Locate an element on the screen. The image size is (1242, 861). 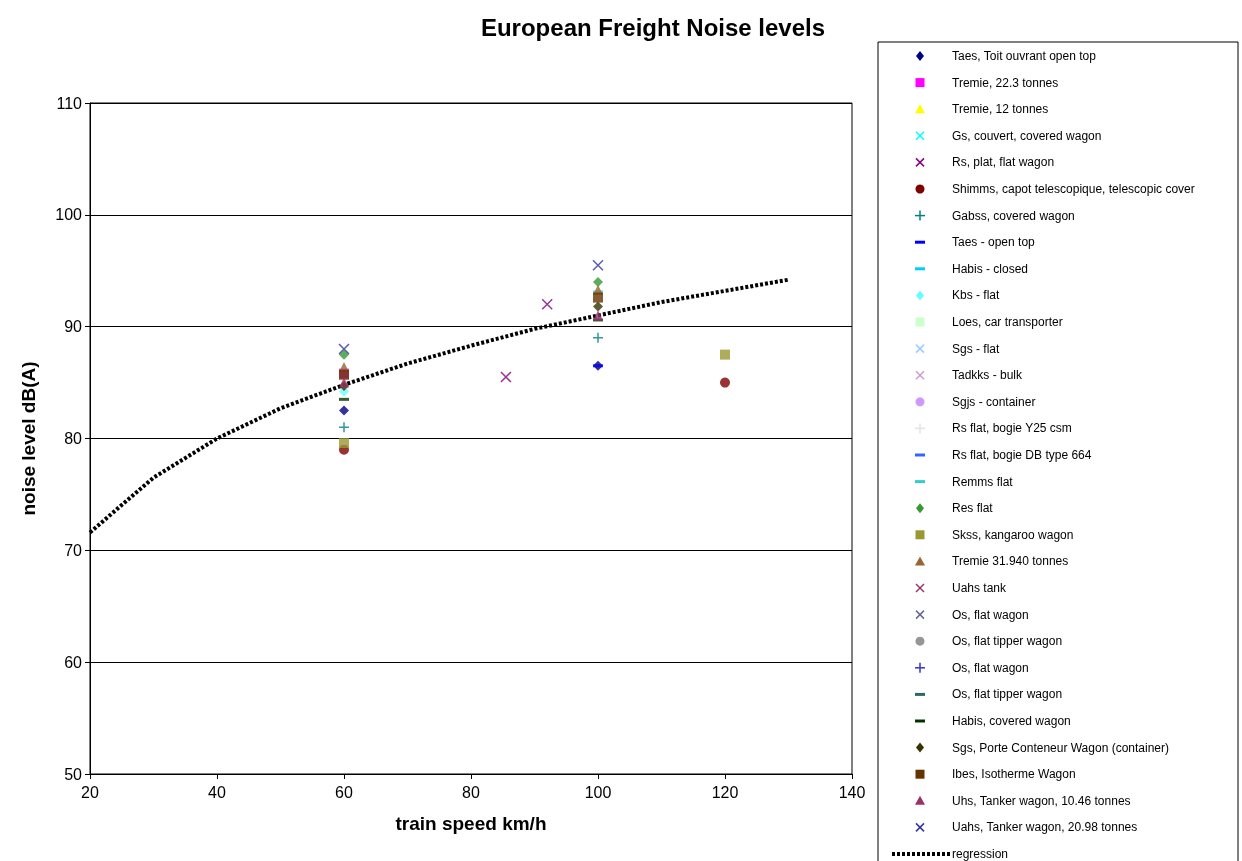
legend-label: Taes, Toit ouvrant open top is located at coordinates (1024, 56).